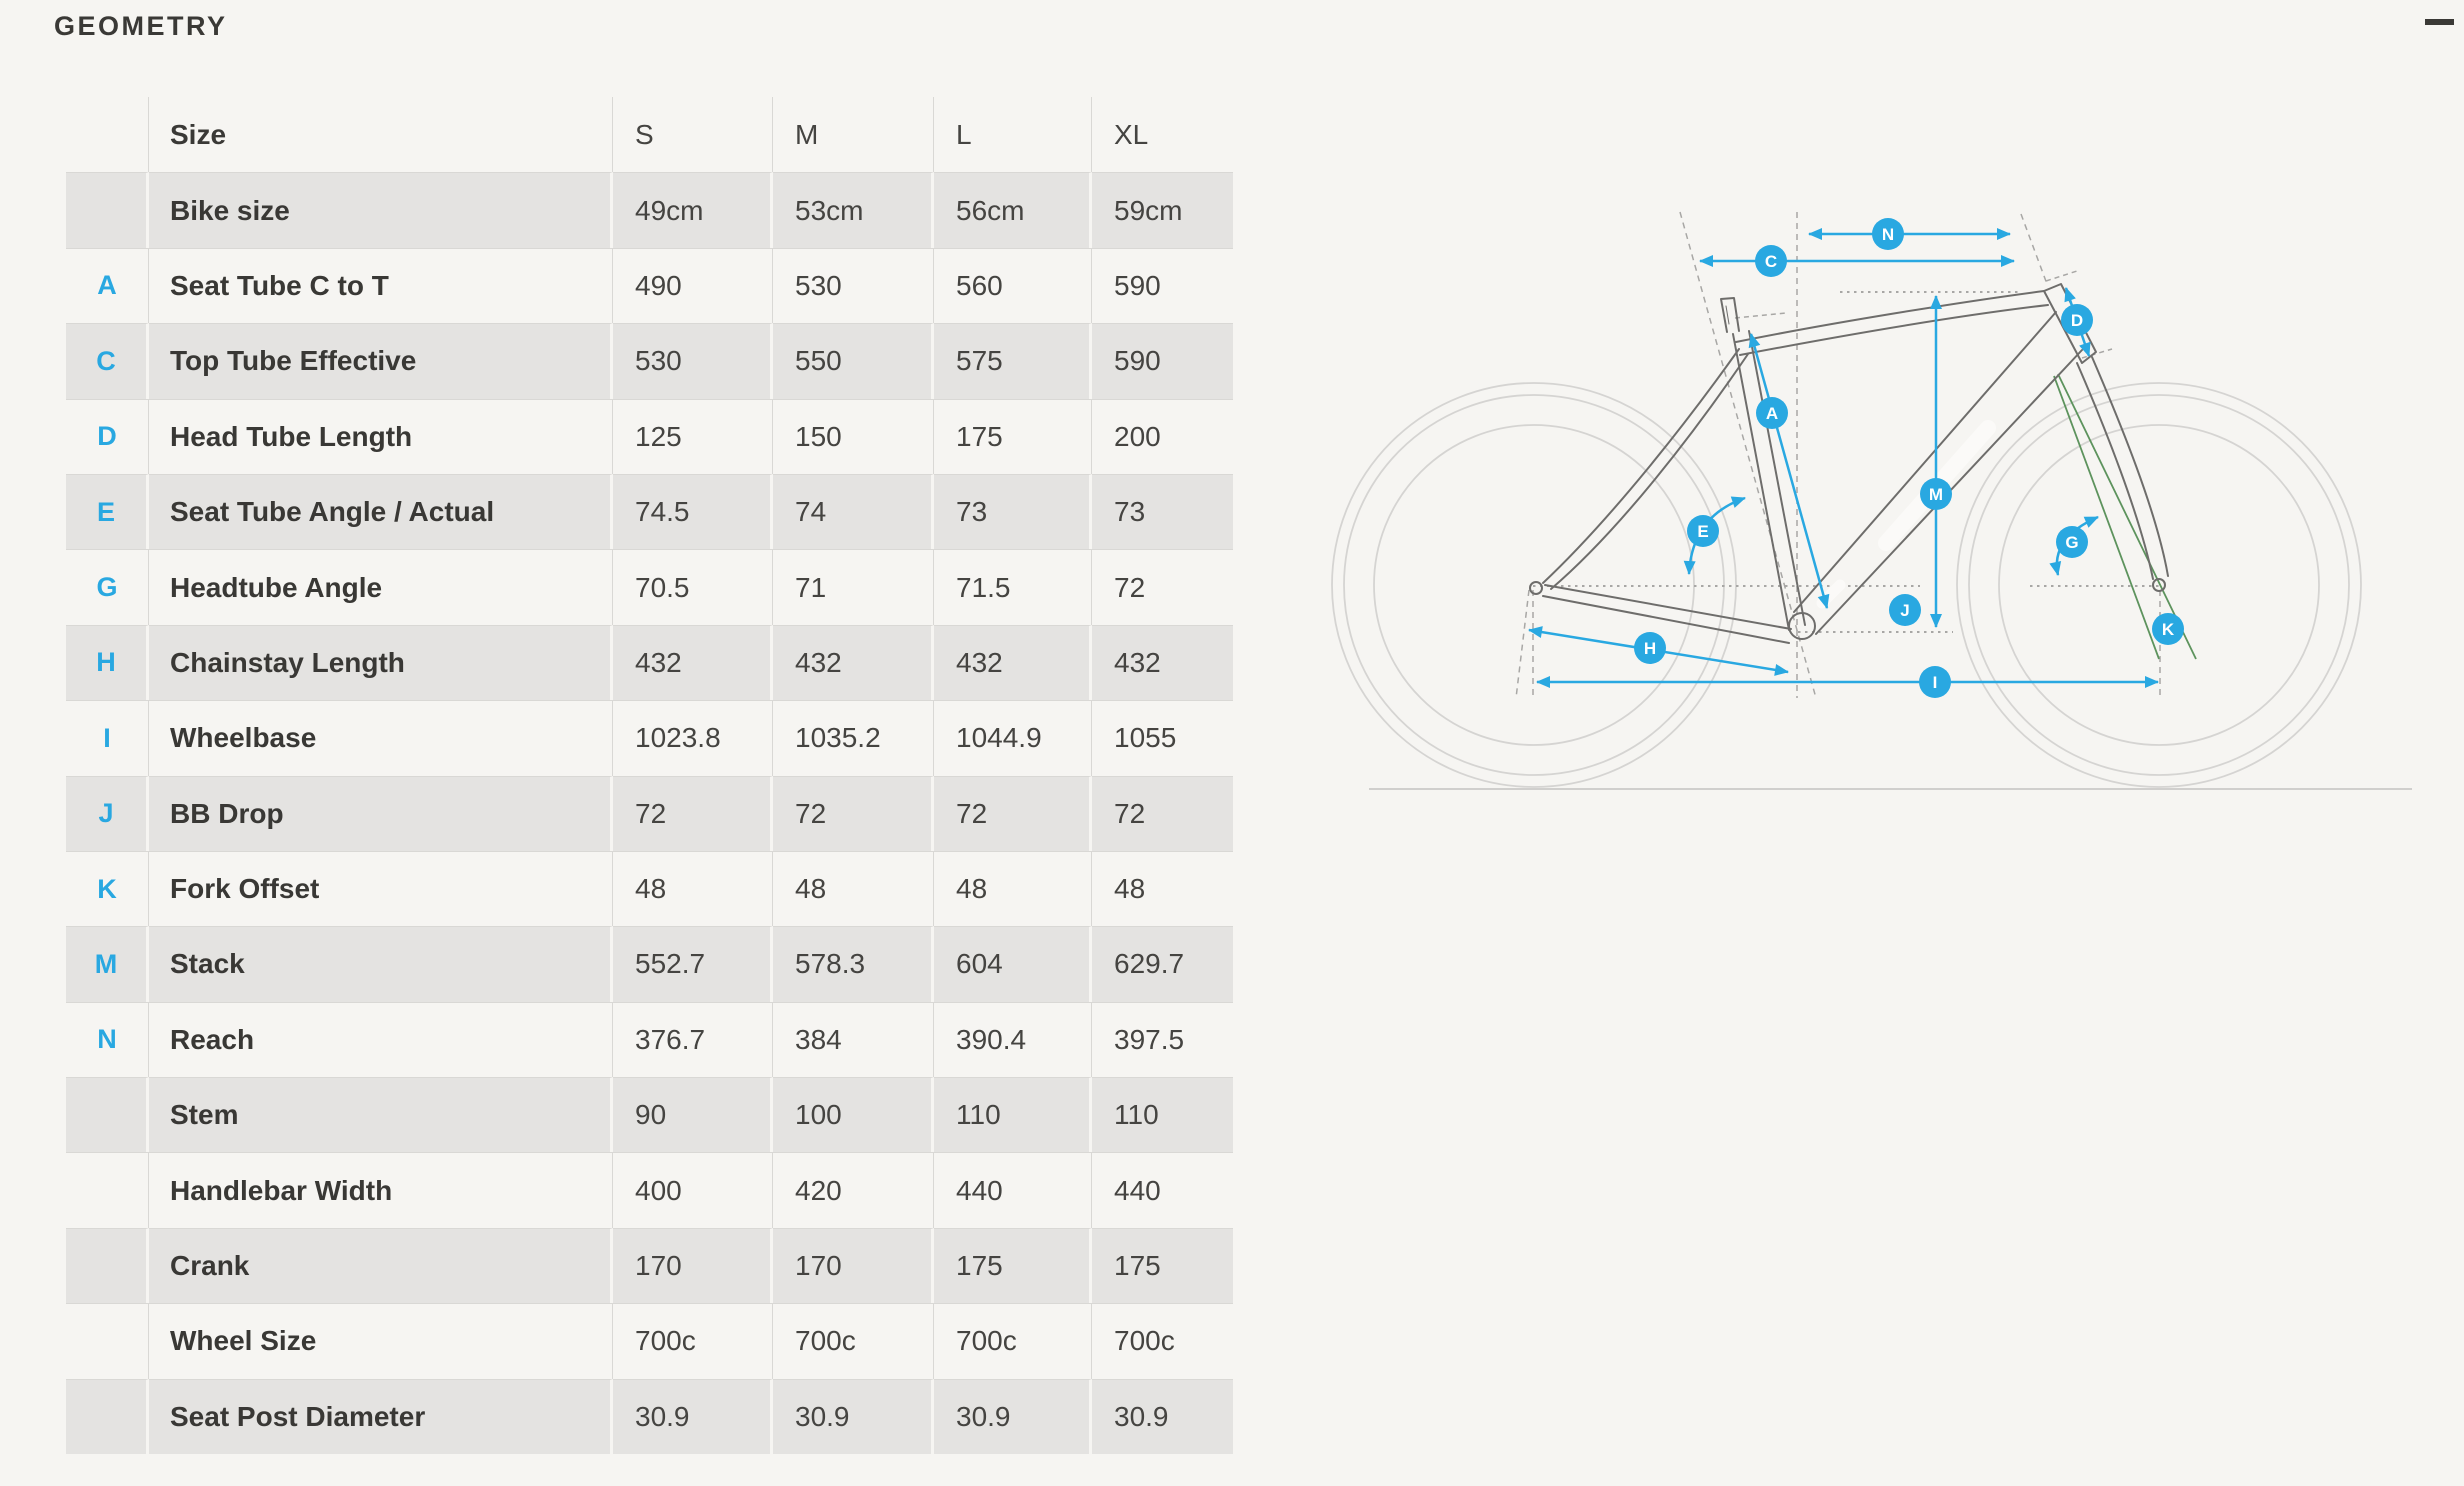 The image size is (2464, 1486). What do you see at coordinates (853, 1265) in the screenshot?
I see `row-value-m: 170` at bounding box center [853, 1265].